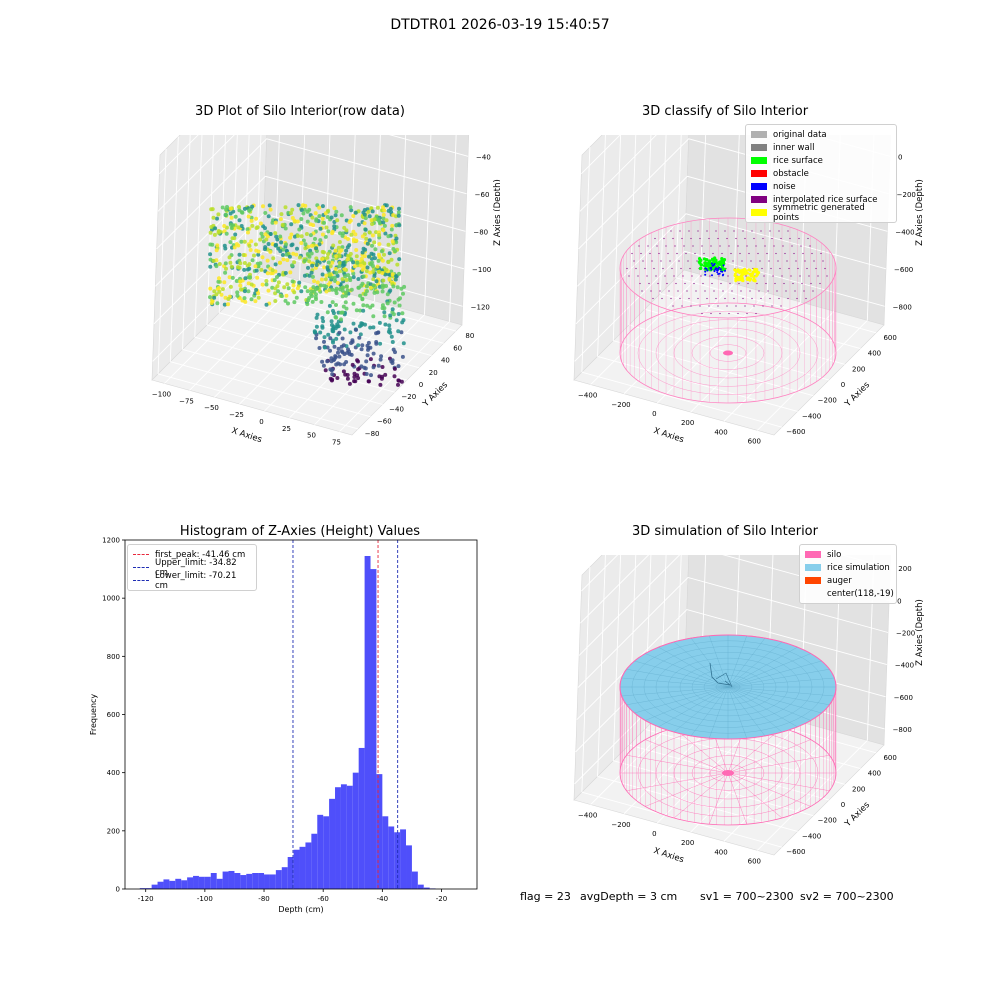 The image size is (1000, 1000). I want to click on histogram-bars, so click(287, 722).